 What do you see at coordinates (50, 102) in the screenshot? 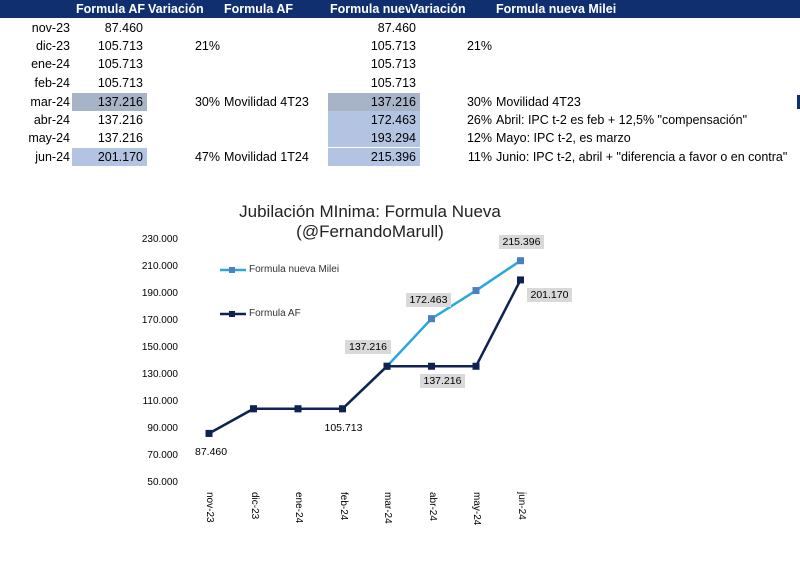
I see `date-cell: mar-24` at bounding box center [50, 102].